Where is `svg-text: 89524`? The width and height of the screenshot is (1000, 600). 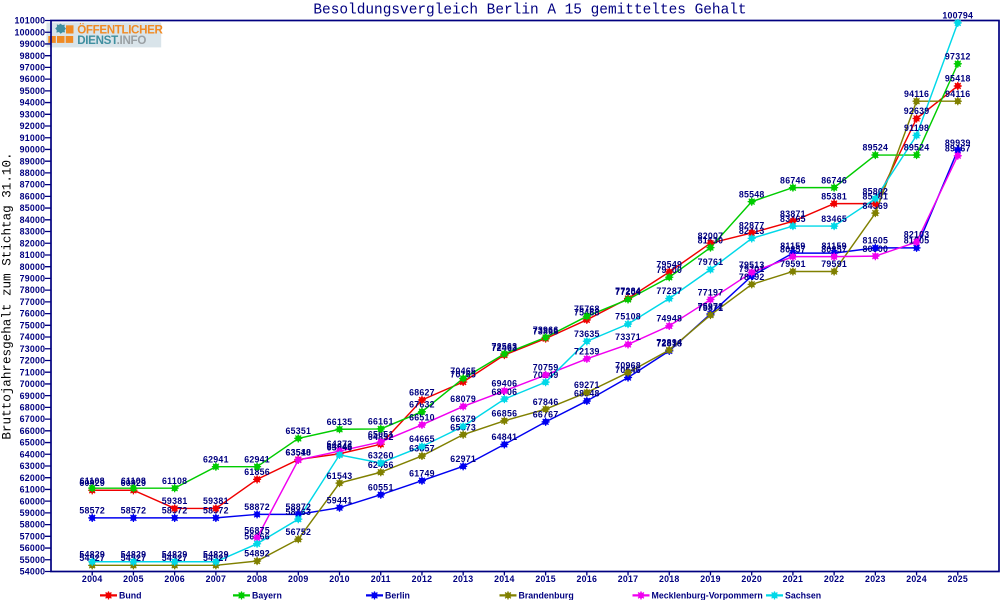
svg-text: 89524 is located at coordinates (875, 148).